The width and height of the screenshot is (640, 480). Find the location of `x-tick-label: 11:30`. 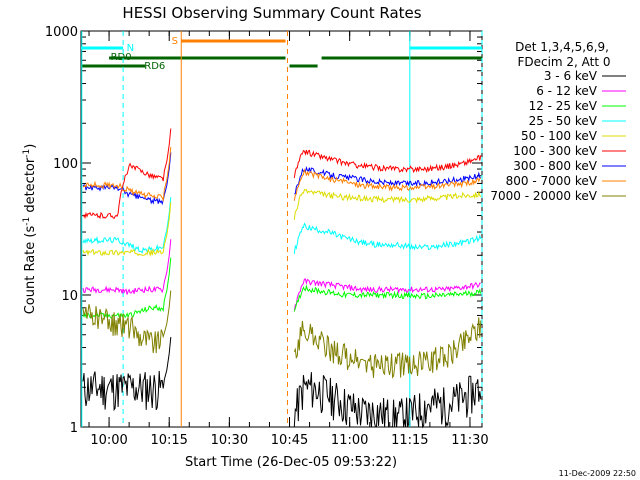

x-tick-label: 11:30 is located at coordinates (469, 440).